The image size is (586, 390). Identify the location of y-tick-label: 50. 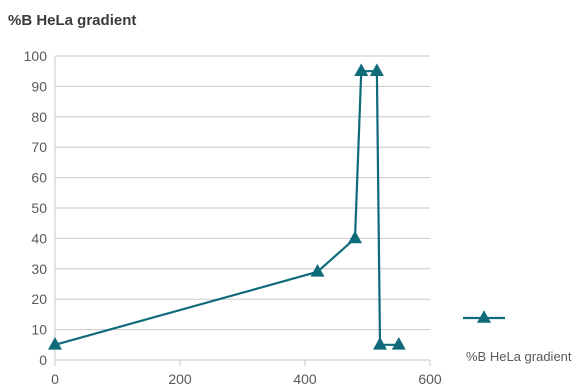
(39, 208).